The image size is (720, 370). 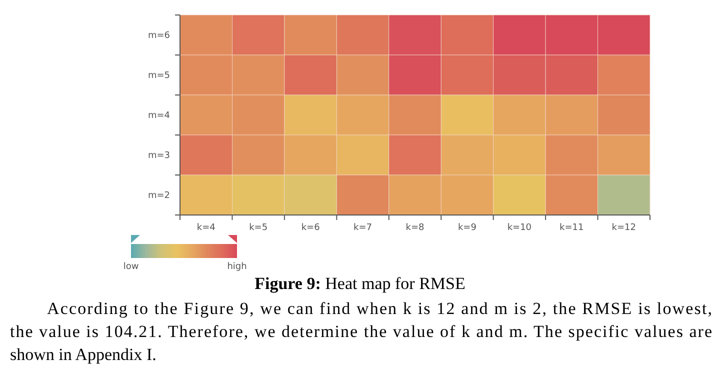 What do you see at coordinates (361, 331) in the screenshot?
I see `text: the value is 104.21. Therefore, we determine the value of k and m. The specific values are` at bounding box center [361, 331].